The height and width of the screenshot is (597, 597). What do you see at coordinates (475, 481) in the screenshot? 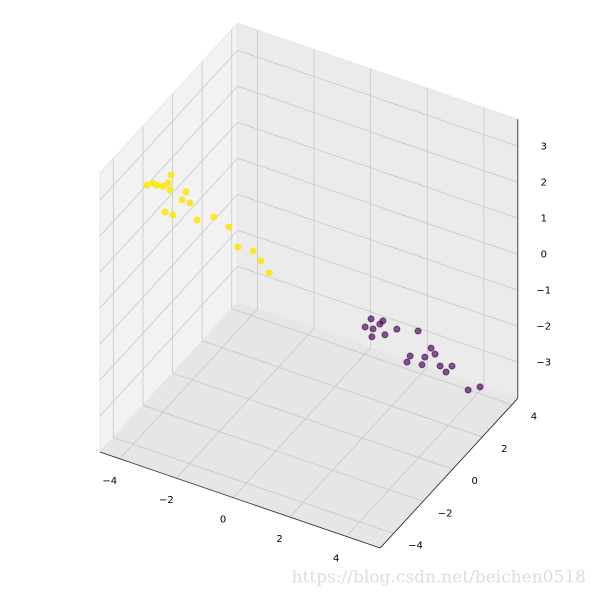
I see `y-tick-label: 0` at bounding box center [475, 481].